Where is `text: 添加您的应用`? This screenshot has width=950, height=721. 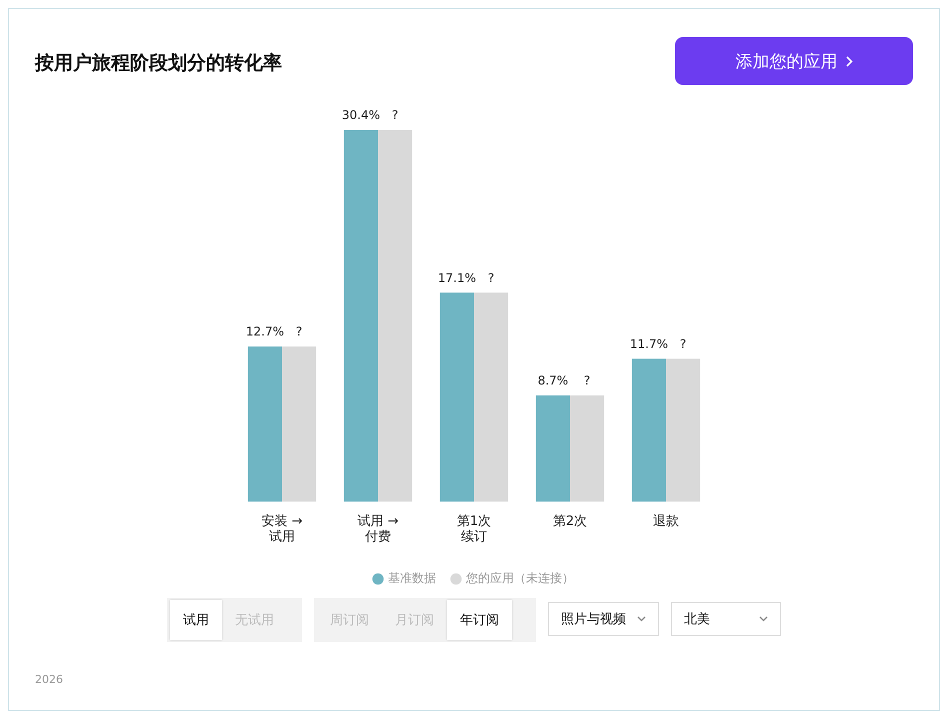 text: 添加您的应用 is located at coordinates (787, 61).